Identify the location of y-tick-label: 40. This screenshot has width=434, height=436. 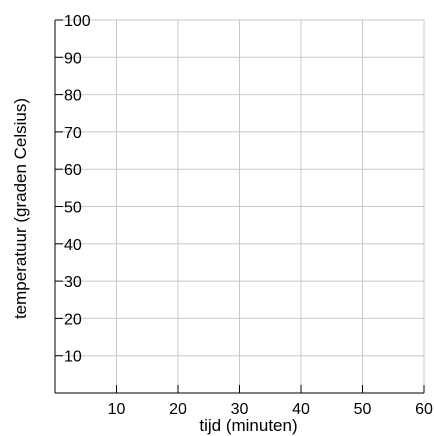
(73, 245).